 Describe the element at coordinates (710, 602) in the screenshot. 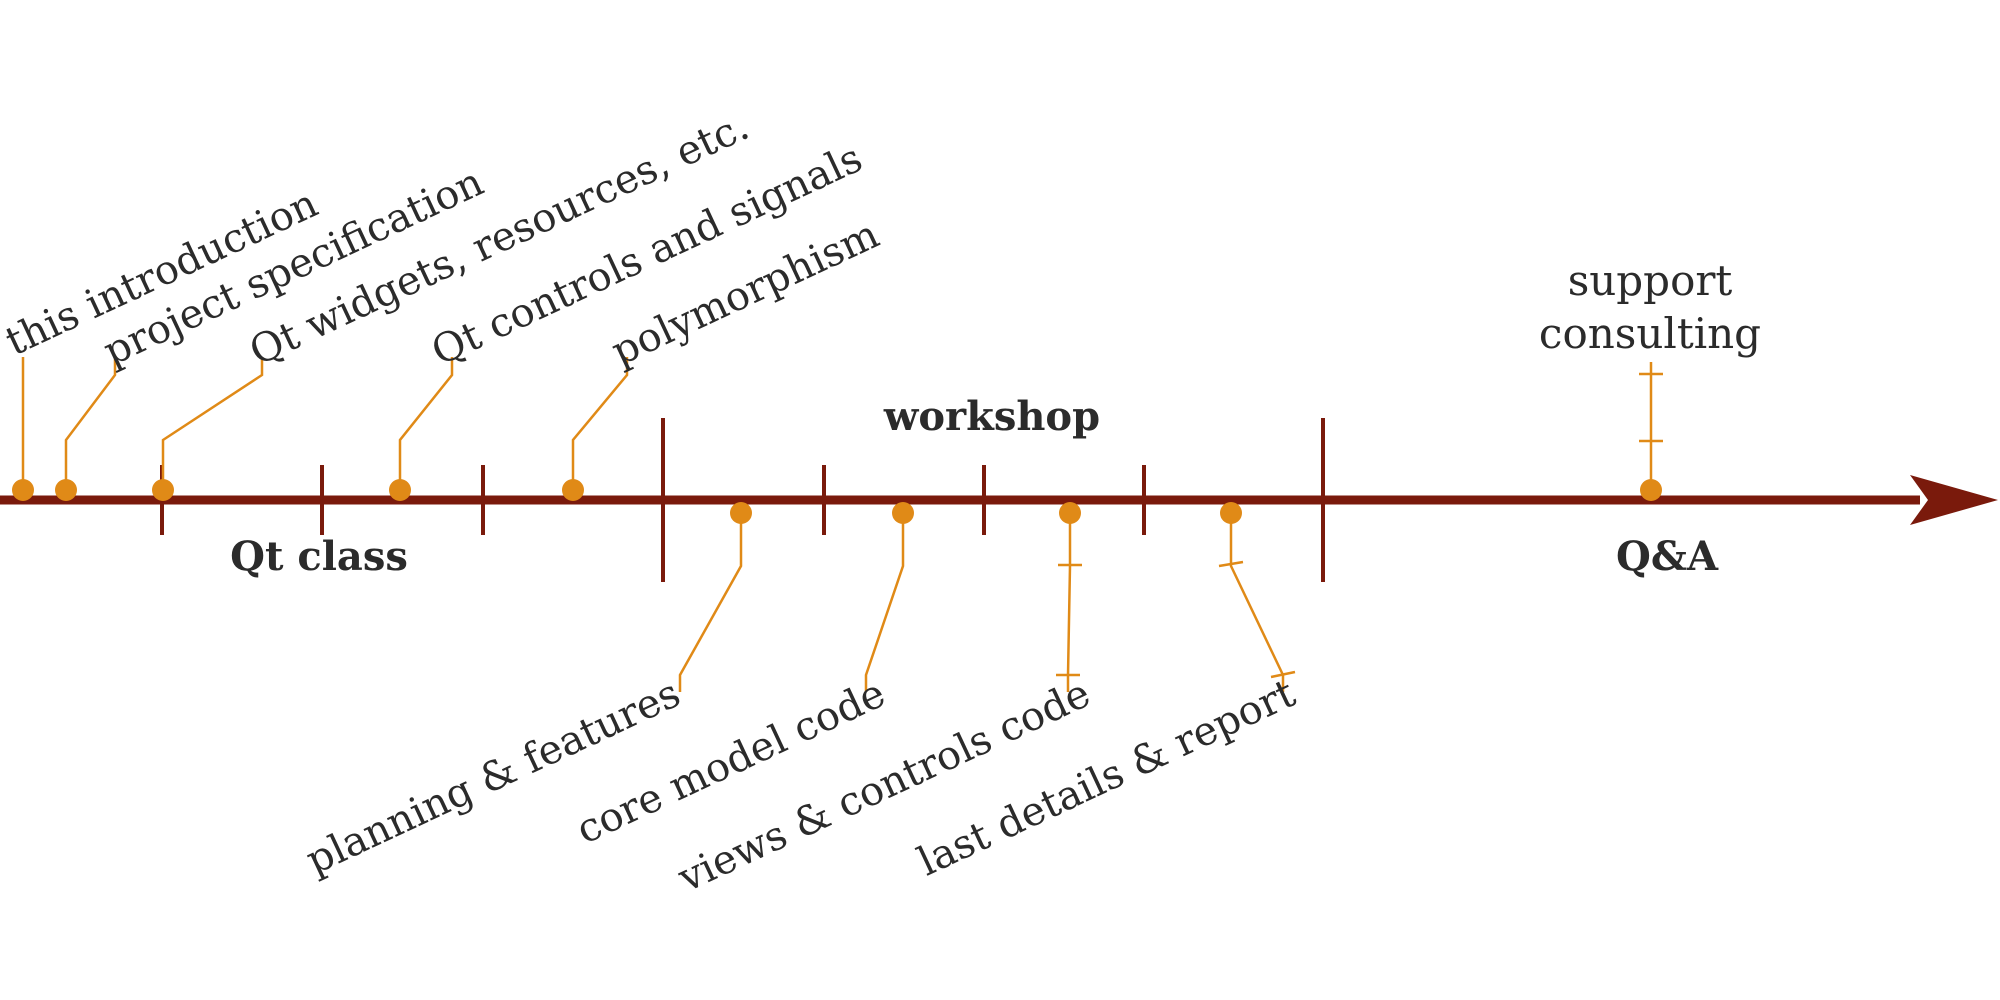

I see `connector-planning-features` at that location.